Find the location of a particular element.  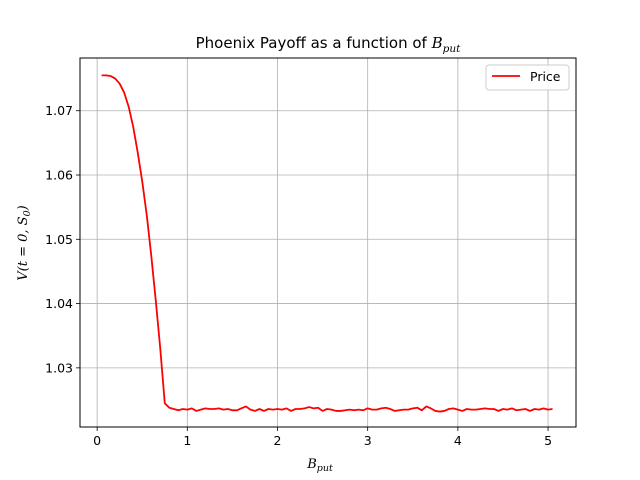

x-tick-label: 5 is located at coordinates (548, 440).